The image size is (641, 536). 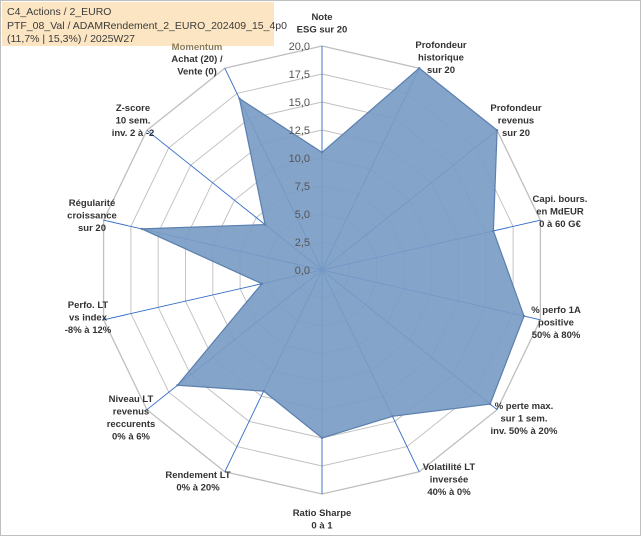 I want to click on category-label-line: sur 1 sem., so click(x=524, y=419).